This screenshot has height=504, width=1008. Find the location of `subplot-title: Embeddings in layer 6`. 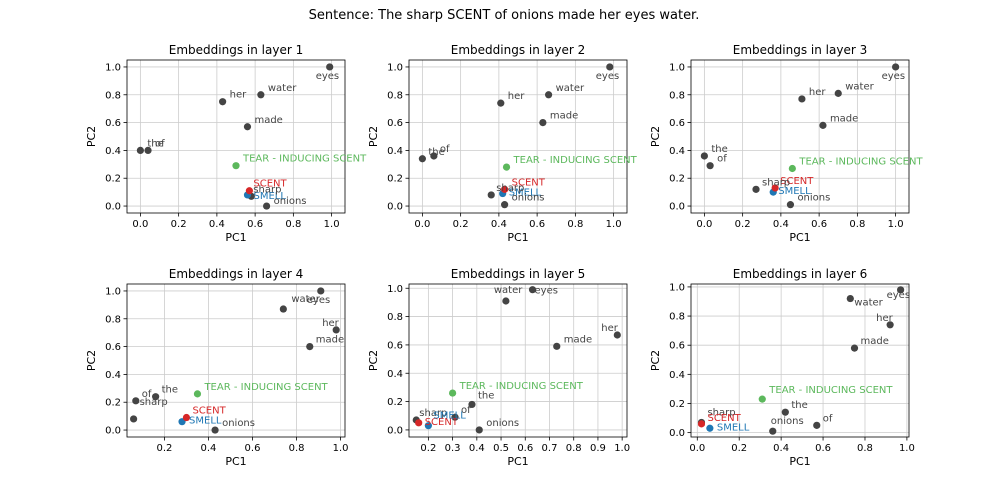

subplot-title: Embeddings in layer 6 is located at coordinates (800, 274).